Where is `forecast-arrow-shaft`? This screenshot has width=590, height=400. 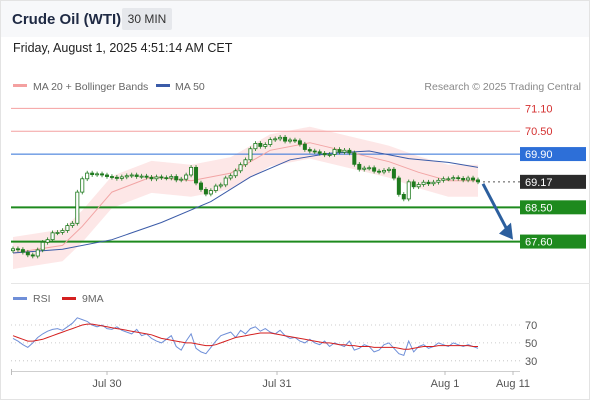
forecast-arrow-shaft is located at coordinates (495, 207).